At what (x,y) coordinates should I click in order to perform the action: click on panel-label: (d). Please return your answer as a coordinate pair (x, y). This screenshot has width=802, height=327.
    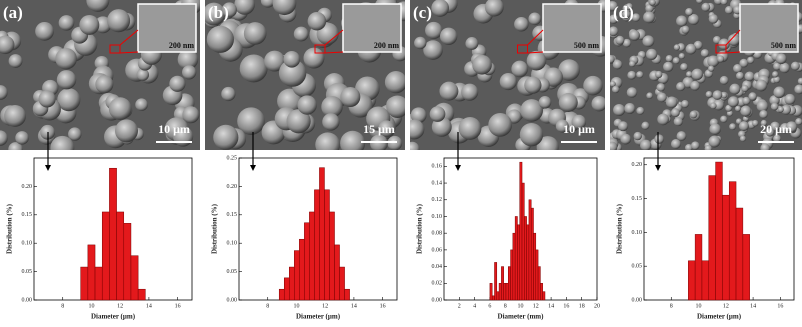
    Looking at the image, I should click on (623, 12).